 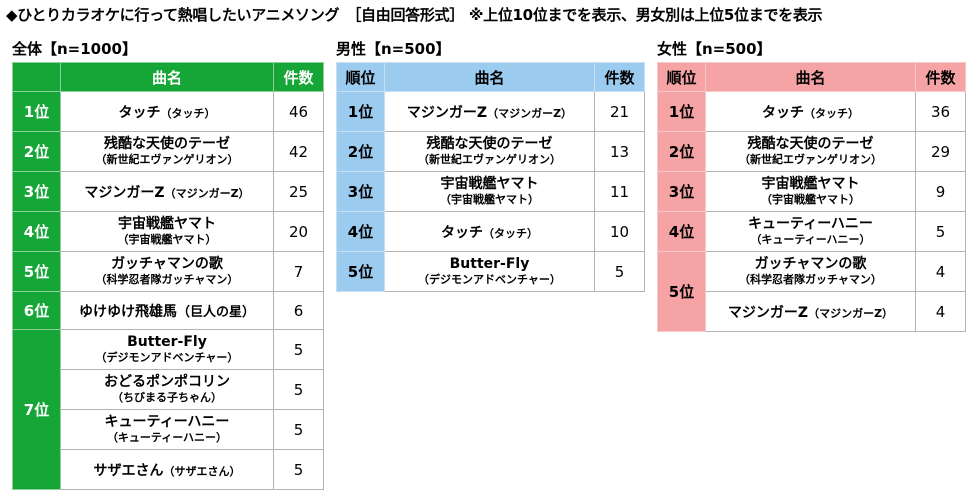 What do you see at coordinates (619, 231) in the screenshot?
I see `count-cell: 10` at bounding box center [619, 231].